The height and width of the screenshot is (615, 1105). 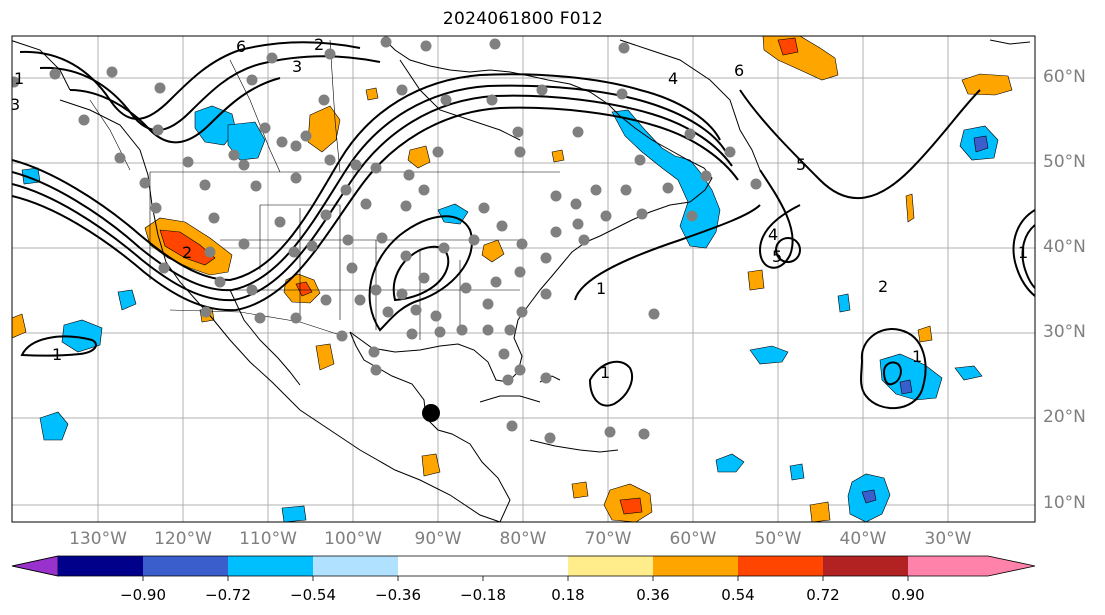 What do you see at coordinates (1064, 77) in the screenshot?
I see `lat-label-60n: 60°N` at bounding box center [1064, 77].